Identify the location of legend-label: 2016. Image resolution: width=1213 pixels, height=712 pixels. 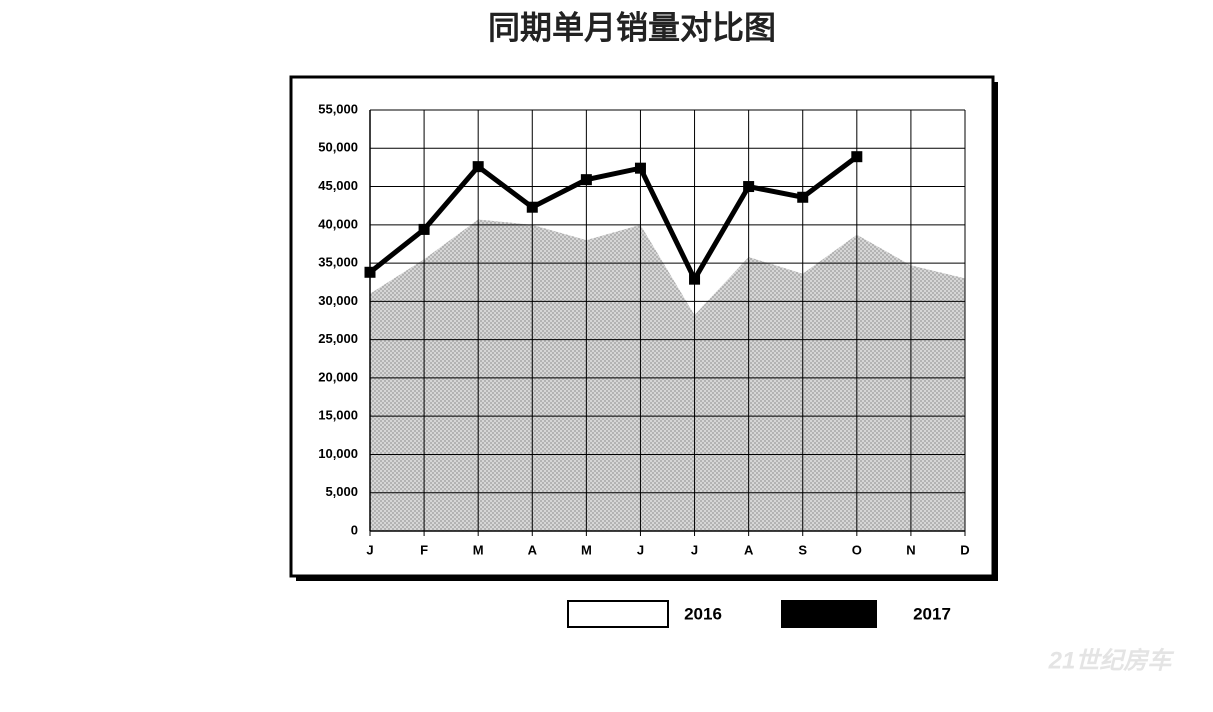
(703, 613).